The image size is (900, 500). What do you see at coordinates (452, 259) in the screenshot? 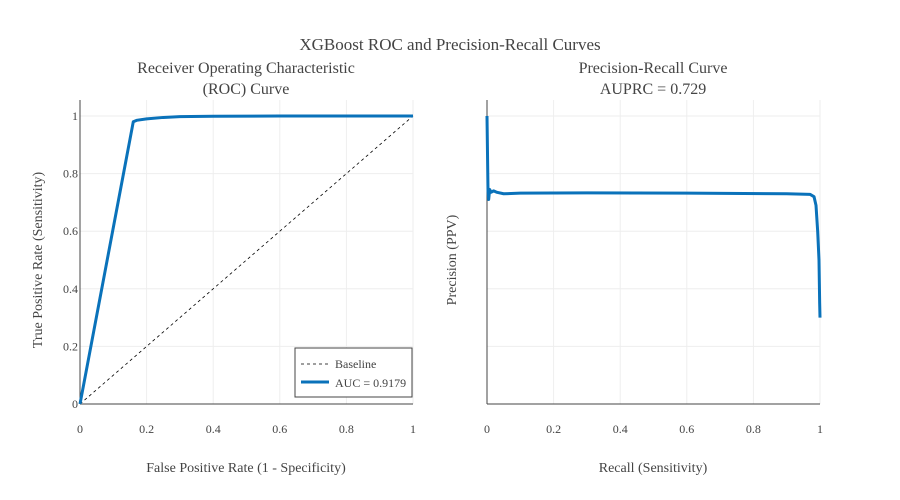
I see `pr-y-axis-label: Precision (PPV)` at bounding box center [452, 259].